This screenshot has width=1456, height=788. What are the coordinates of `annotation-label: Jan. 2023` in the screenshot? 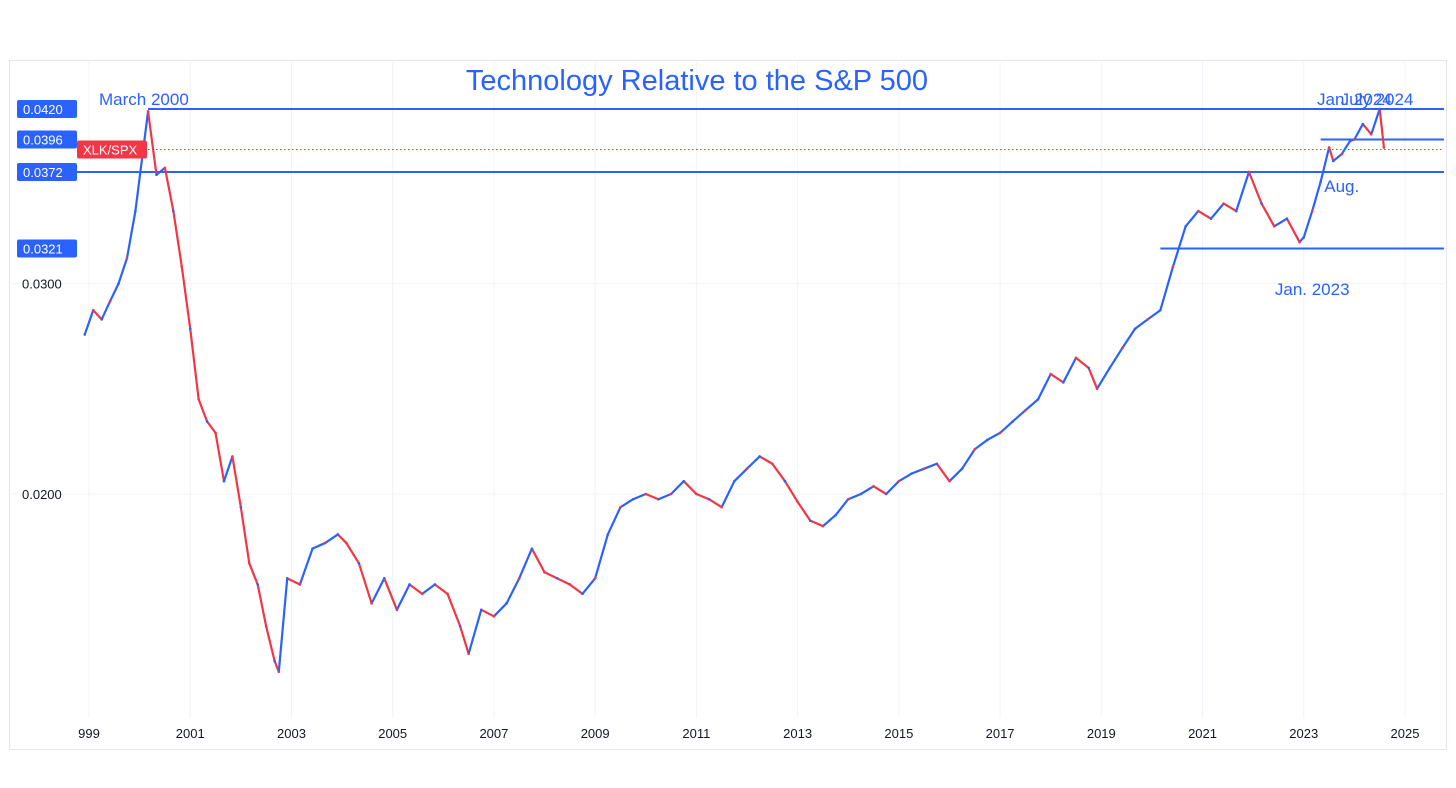 It's located at (1312, 289).